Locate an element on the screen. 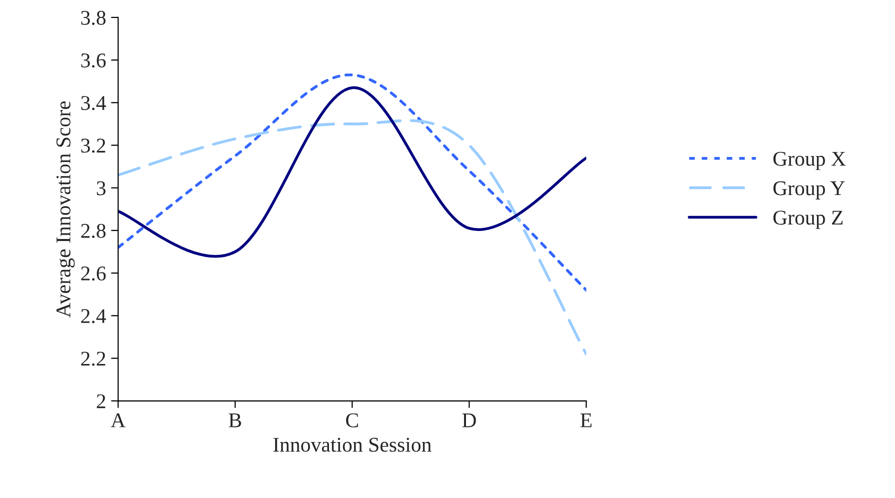 The image size is (895, 498). y-tick-label: 3.2 is located at coordinates (93, 145).